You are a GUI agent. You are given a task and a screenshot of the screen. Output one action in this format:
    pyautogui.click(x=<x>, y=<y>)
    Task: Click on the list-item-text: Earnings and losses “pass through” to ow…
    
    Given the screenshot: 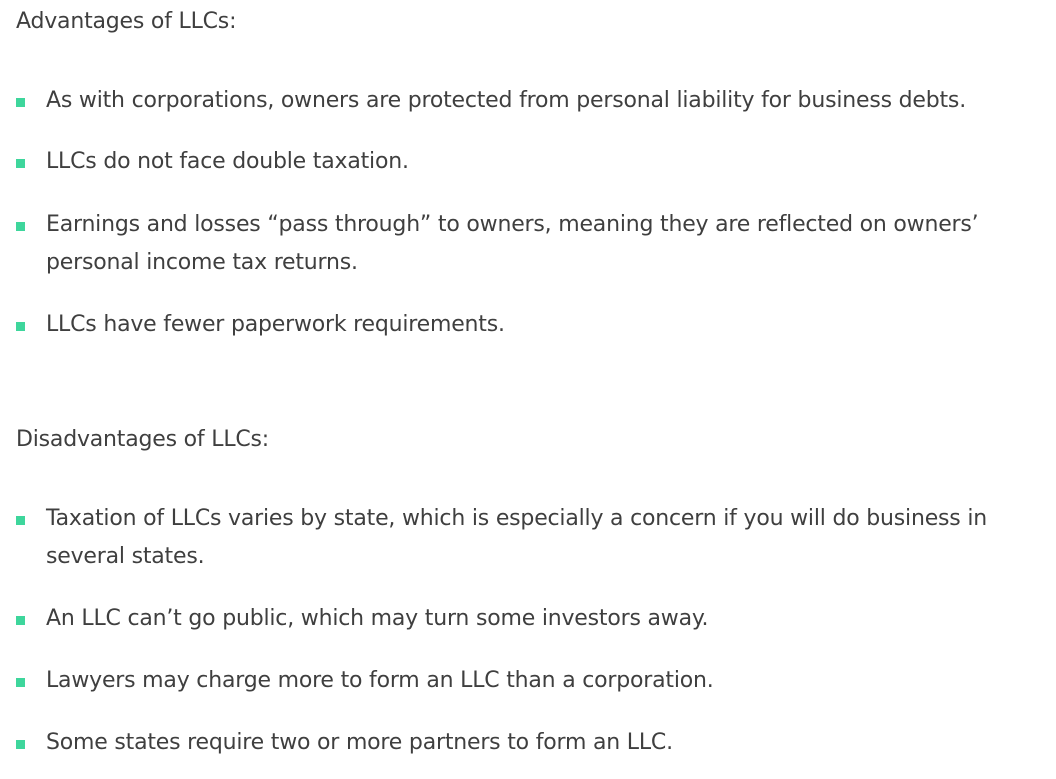 What is the action you would take?
    pyautogui.click(x=512, y=243)
    